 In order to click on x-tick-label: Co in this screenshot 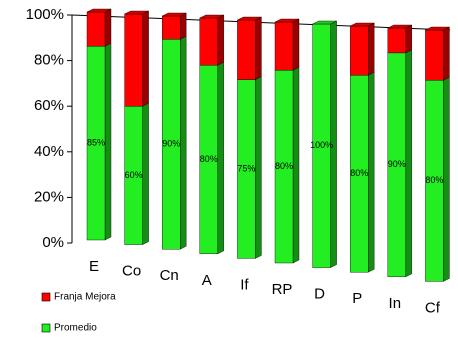, I will do `click(131, 271)`.